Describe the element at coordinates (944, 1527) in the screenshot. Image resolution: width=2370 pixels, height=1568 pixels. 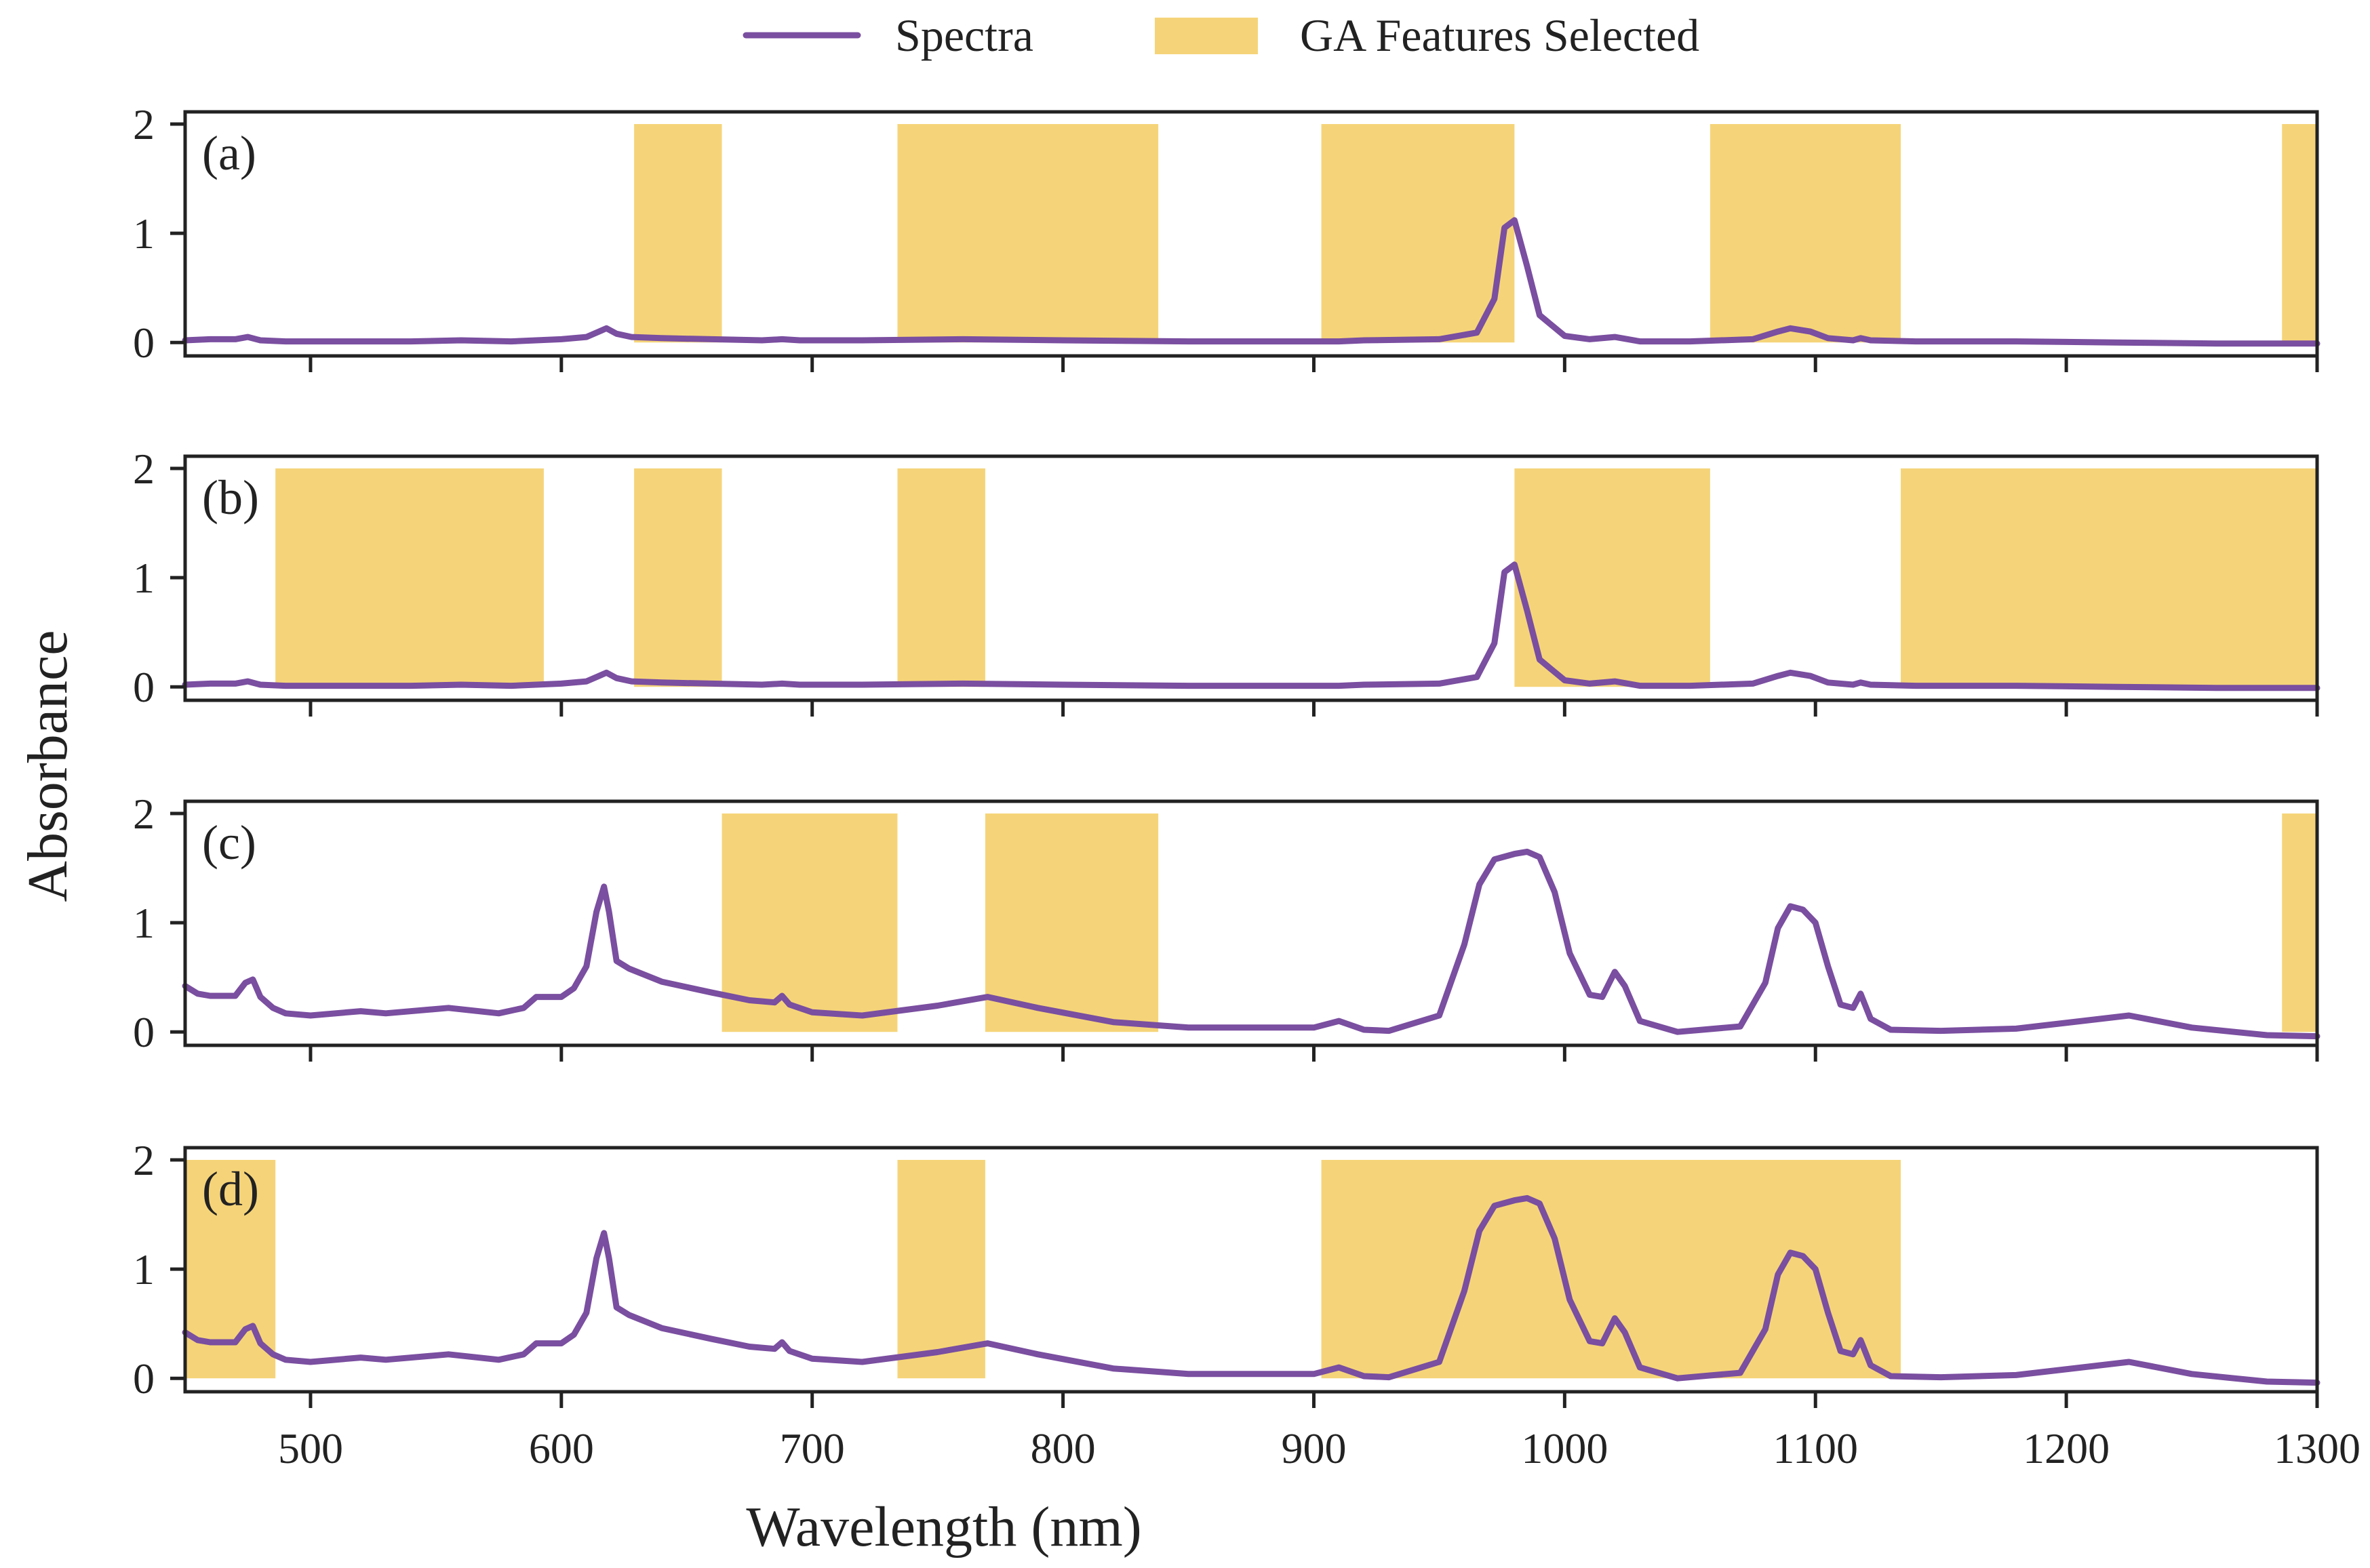
I see `x-axis-title: Wavelength (nm)` at that location.